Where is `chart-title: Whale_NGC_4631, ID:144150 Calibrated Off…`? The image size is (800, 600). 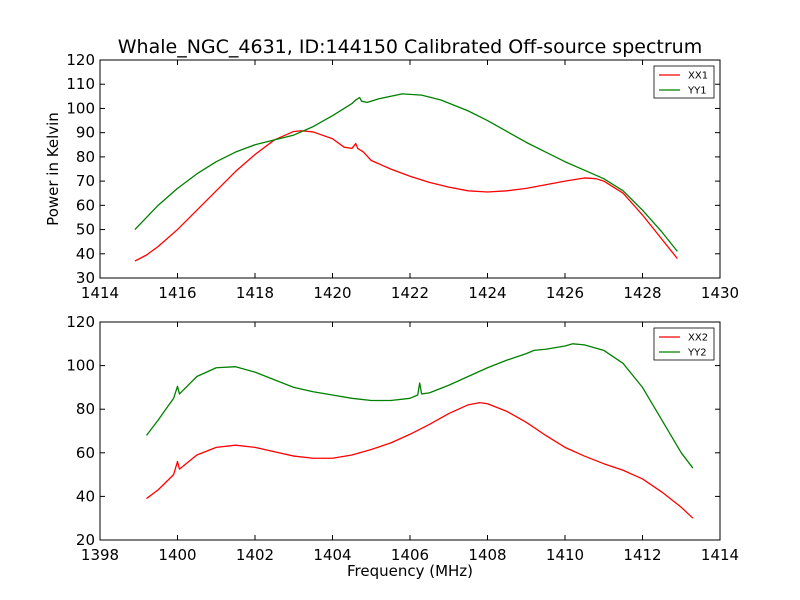
chart-title: Whale_NGC_4631, ID:144150 Calibrated Off… is located at coordinates (410, 47).